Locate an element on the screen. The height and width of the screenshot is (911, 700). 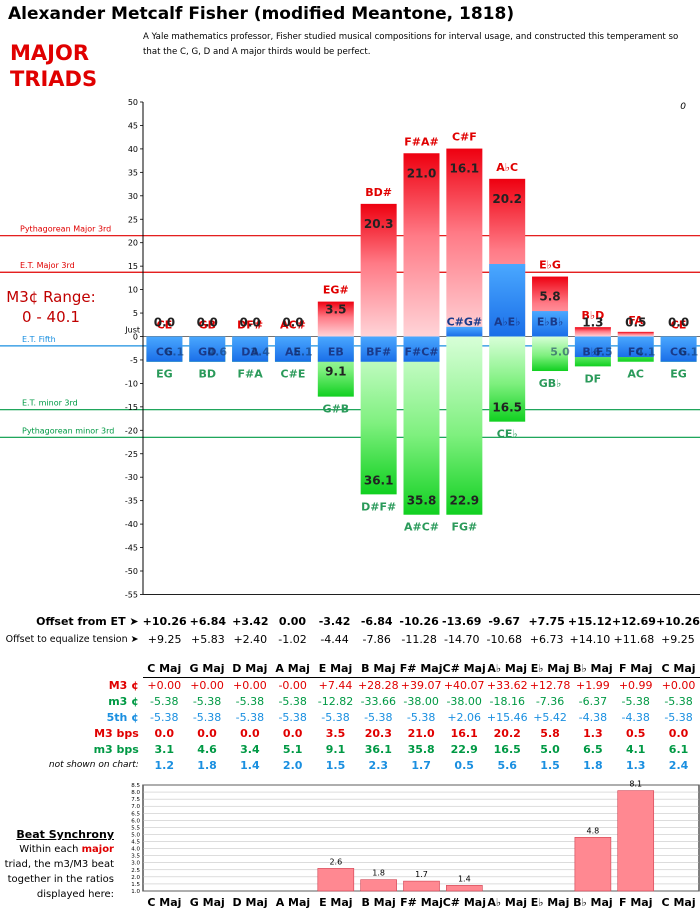
major-third-name: C#F is located at coordinates (464, 137).